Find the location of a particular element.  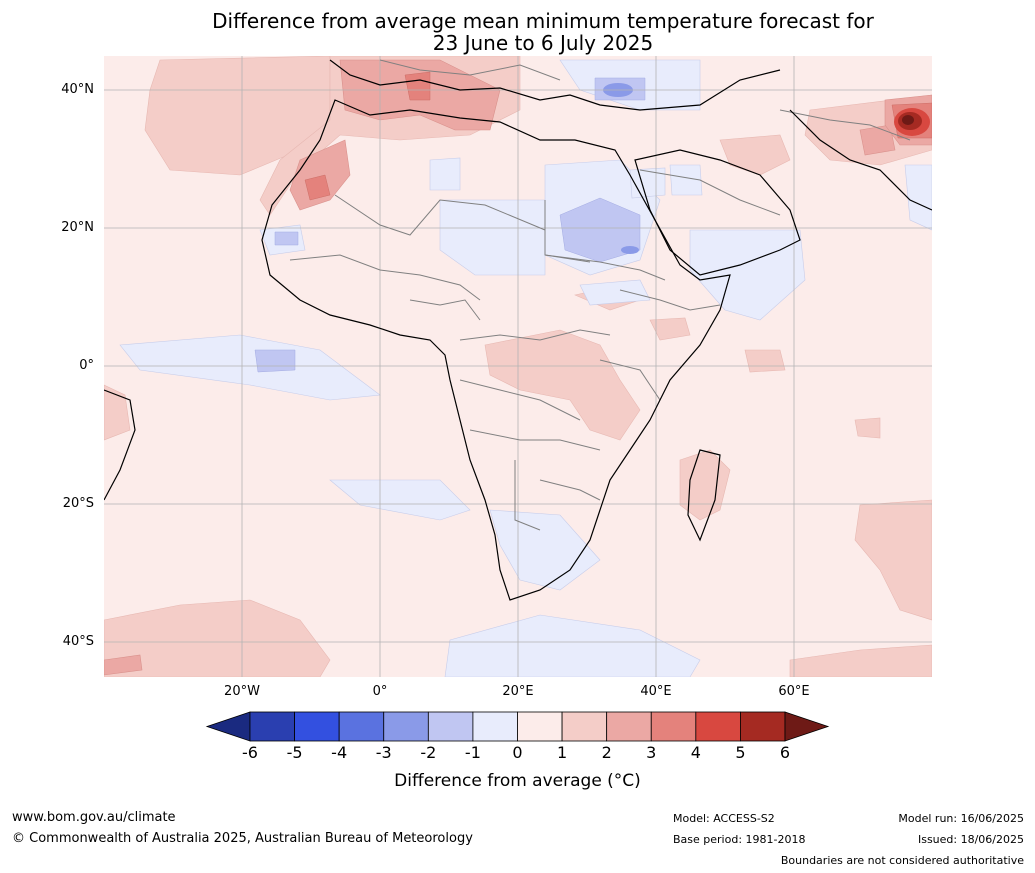

lon-label-20e: 20°E is located at coordinates (518, 691).